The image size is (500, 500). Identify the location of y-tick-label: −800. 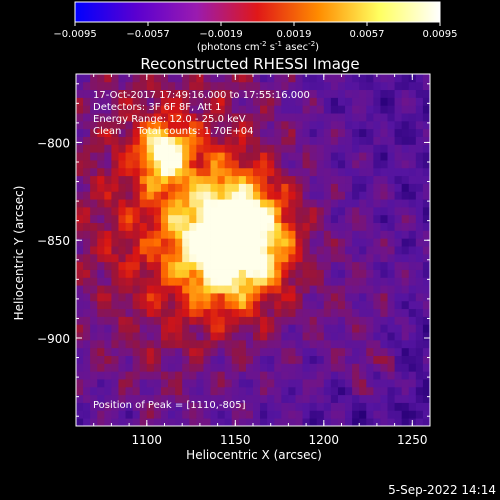
(53, 143).